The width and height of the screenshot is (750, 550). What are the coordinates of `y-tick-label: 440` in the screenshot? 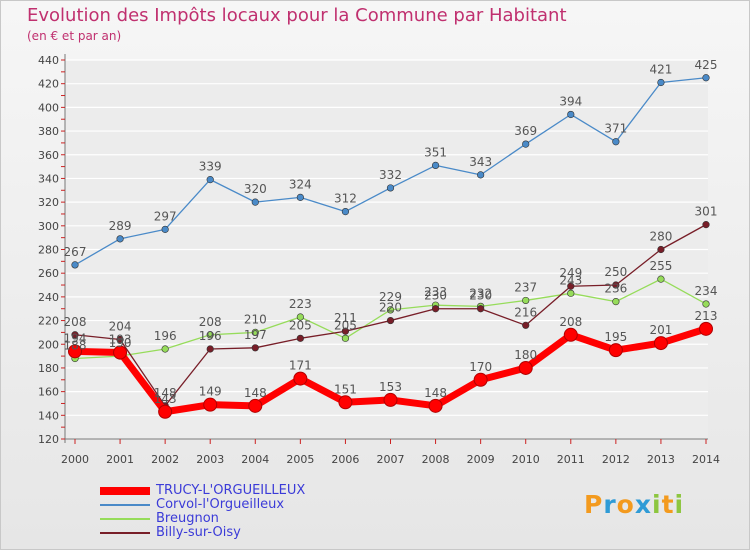 It's located at (48, 60).